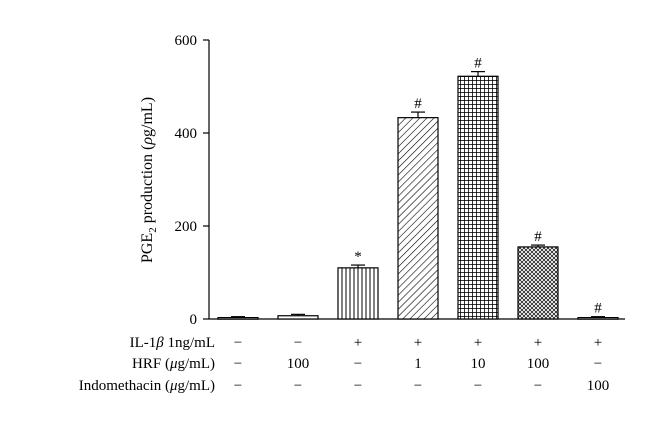 This screenshot has width=660, height=433. Describe the element at coordinates (186, 41) in the screenshot. I see `y-tick-label: 600` at that location.